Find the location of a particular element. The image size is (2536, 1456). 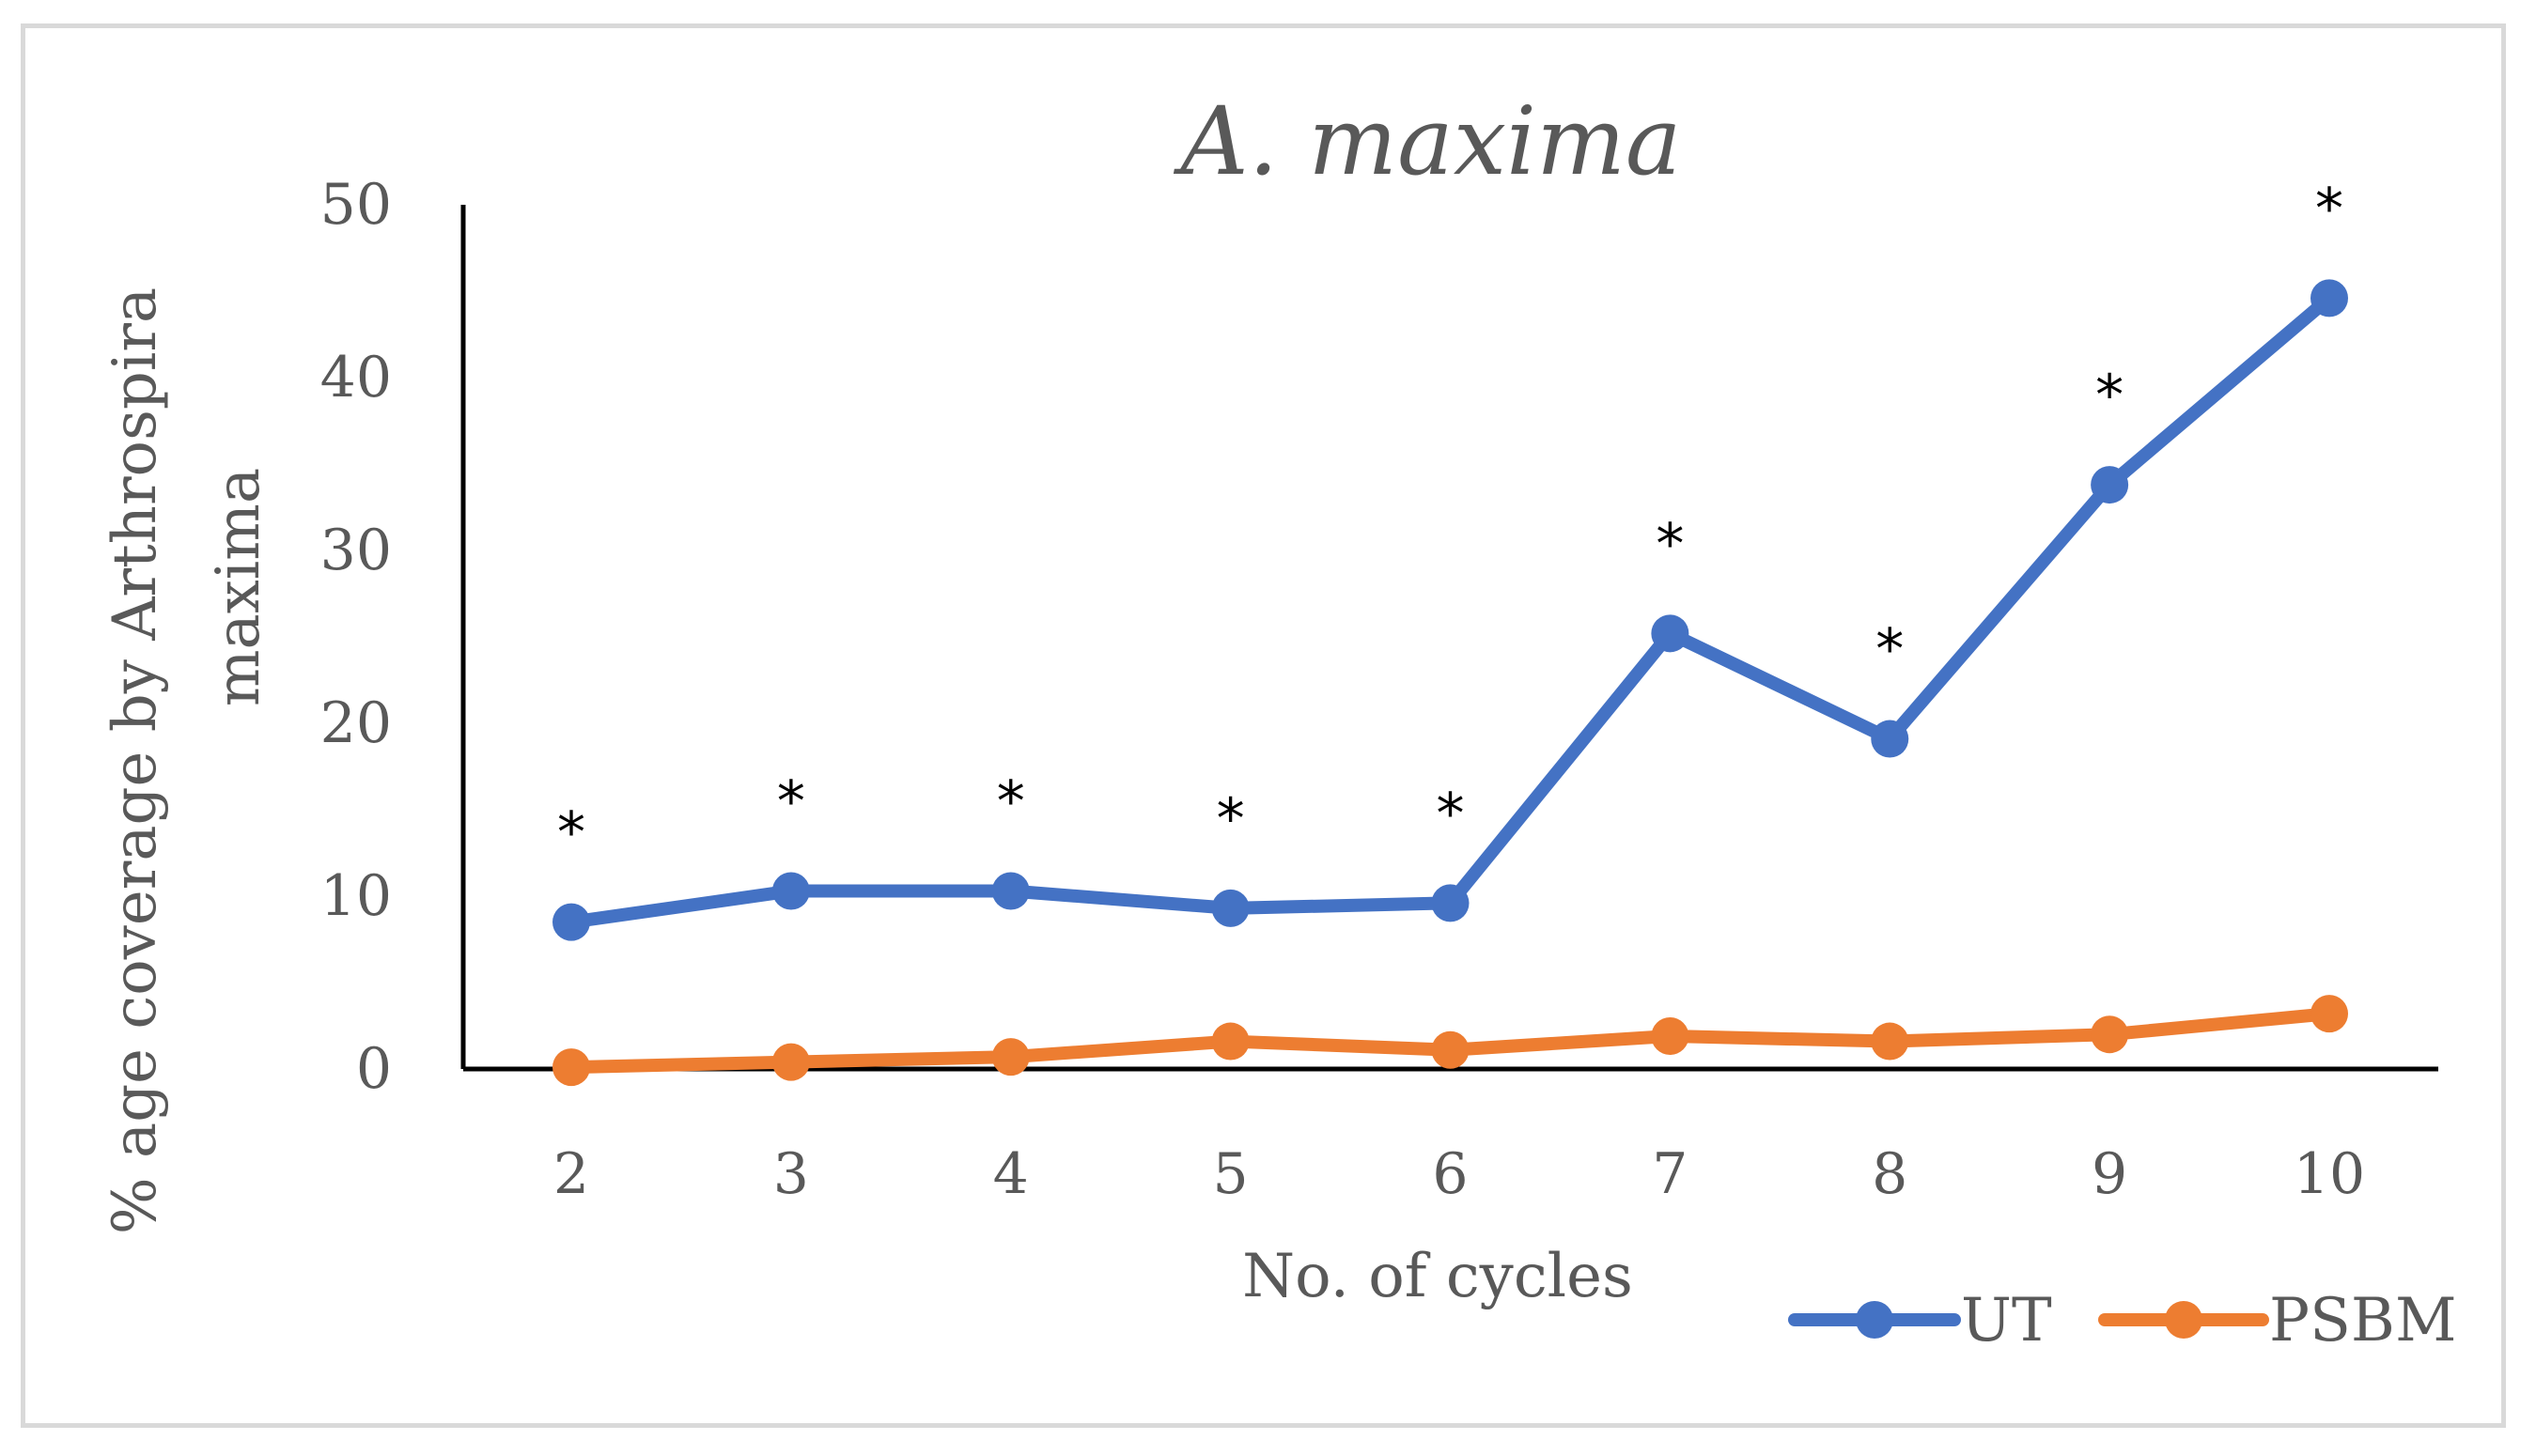

x-tick-label-10: 10 is located at coordinates (2329, 1174).